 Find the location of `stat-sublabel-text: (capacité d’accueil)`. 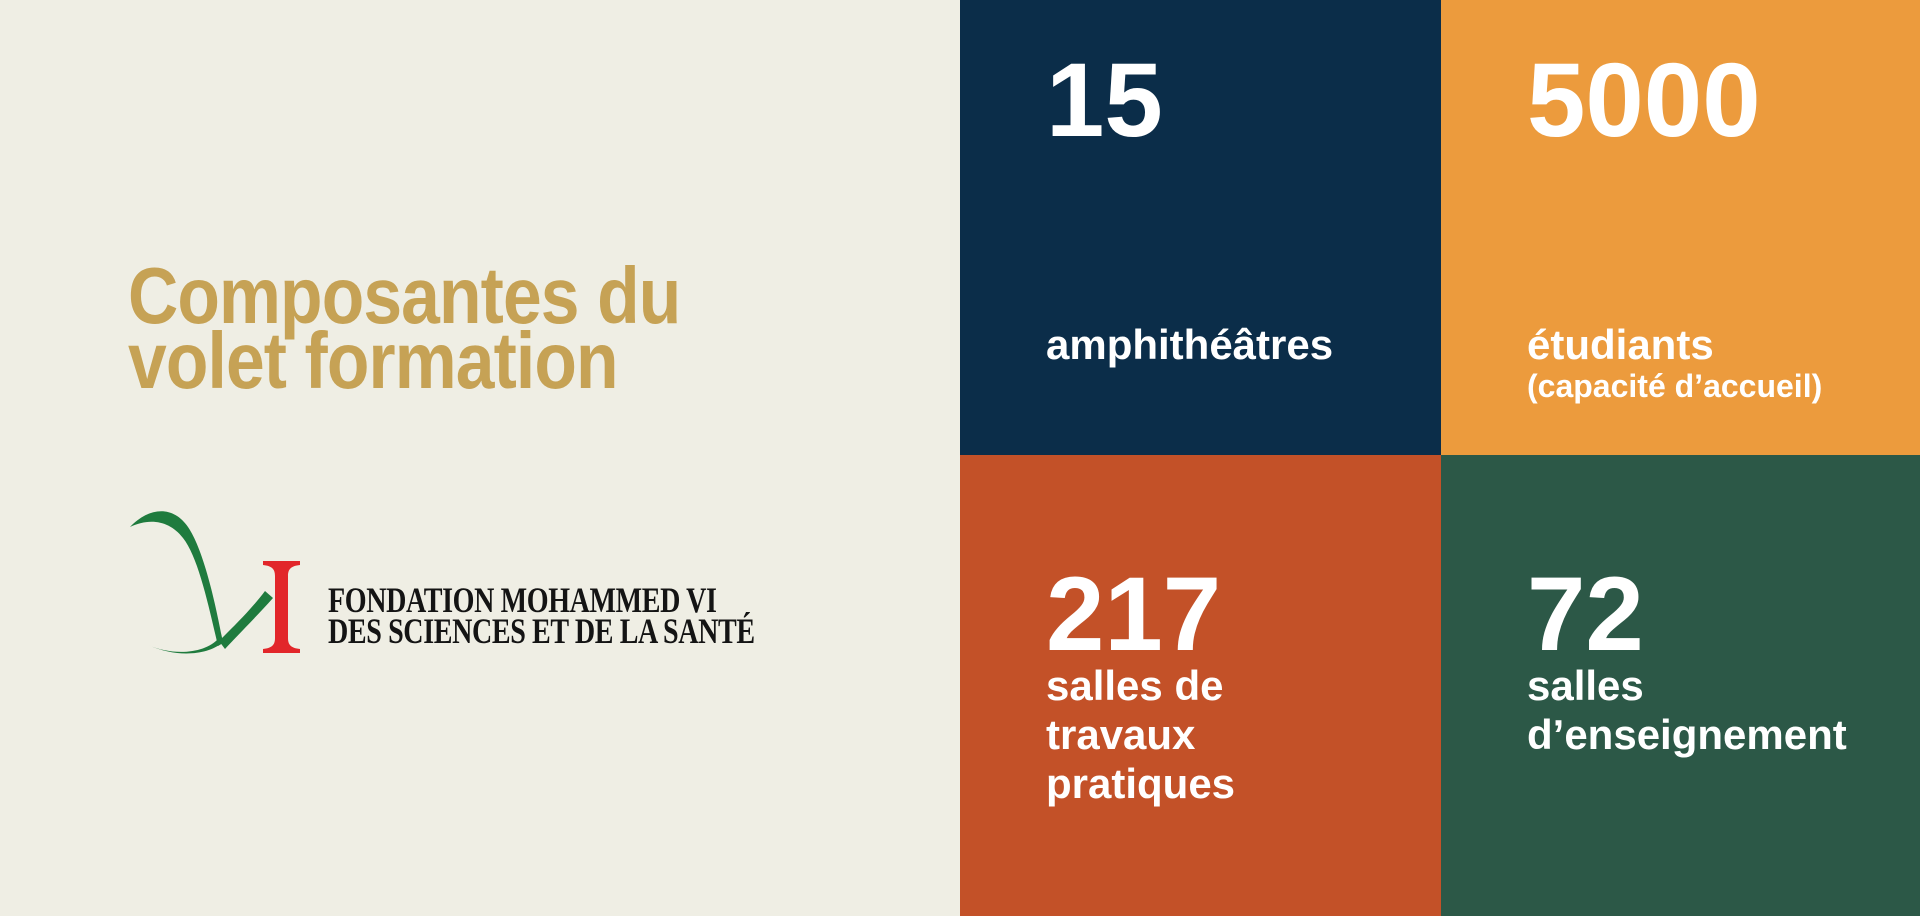

stat-sublabel-text: (capacité d’accueil) is located at coordinates (1675, 386).